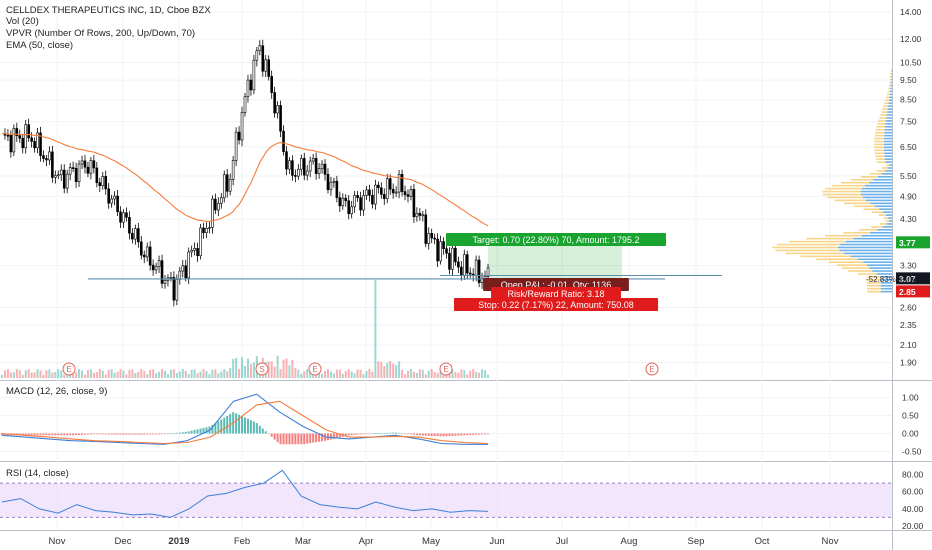 The image size is (932, 550). Describe the element at coordinates (242, 541) in the screenshot. I see `time-tick-label: Feb` at that location.